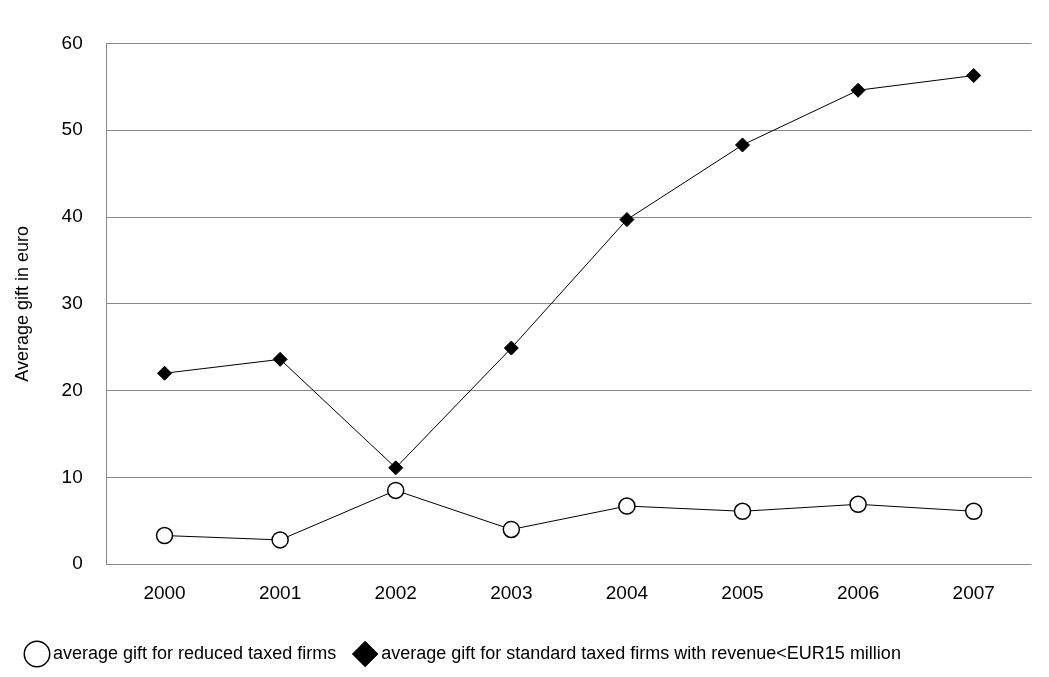 The height and width of the screenshot is (677, 1049). Describe the element at coordinates (742, 592) in the screenshot. I see `x-tick-label: 2005` at that location.